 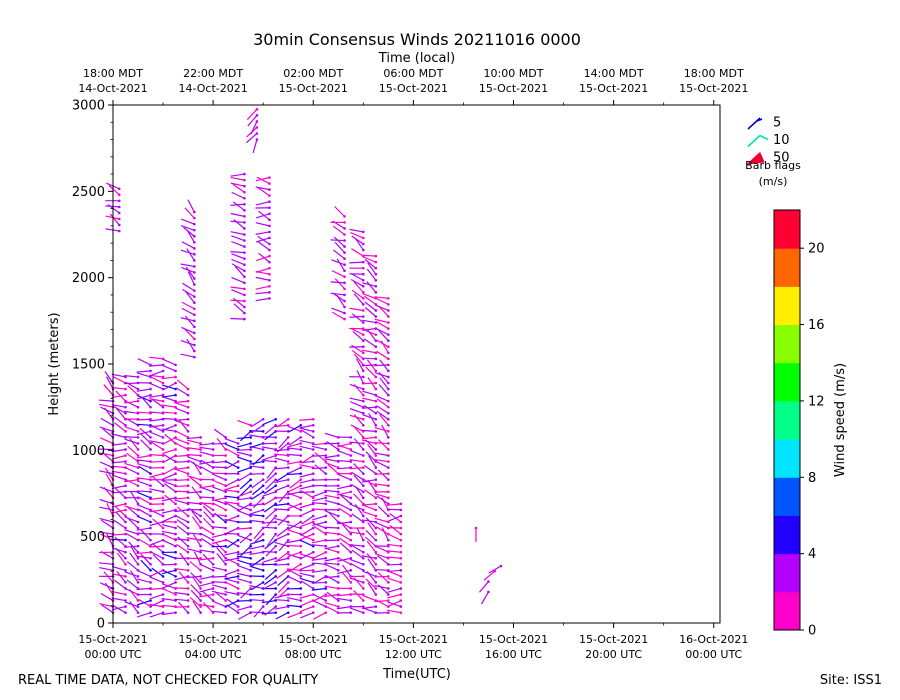 What do you see at coordinates (781, 140) in the screenshot?
I see `barb-legend-value: 10` at bounding box center [781, 140].